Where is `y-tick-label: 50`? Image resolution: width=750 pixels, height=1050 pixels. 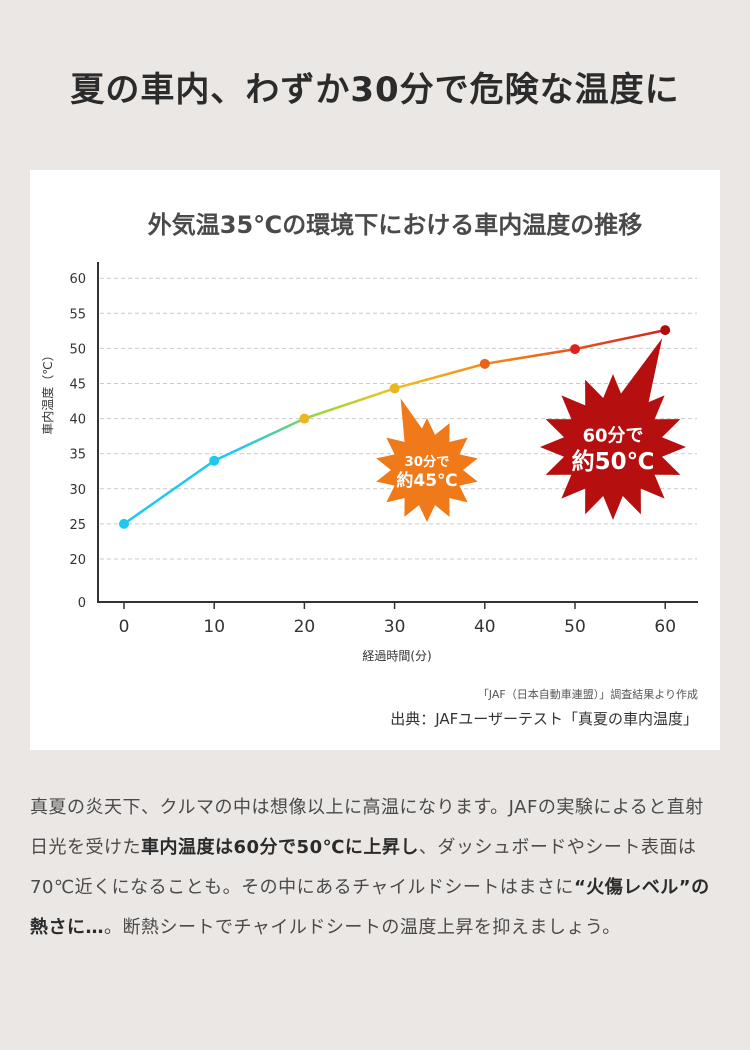 y-tick-label: 50 is located at coordinates (77, 349).